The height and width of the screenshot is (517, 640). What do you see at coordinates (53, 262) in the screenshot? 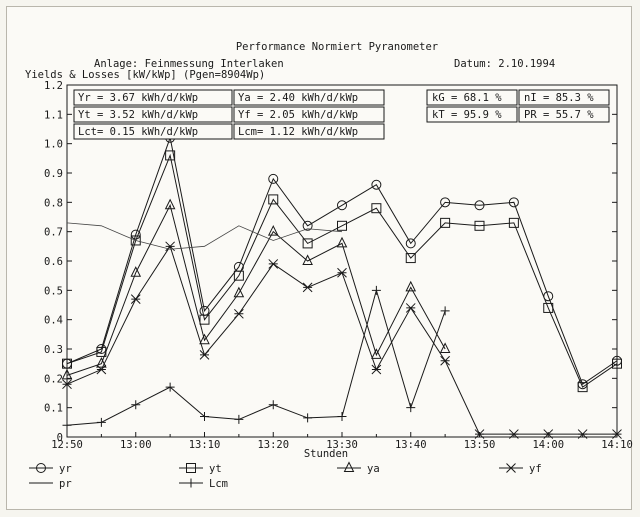
I see `y-tick-label: 0.6` at bounding box center [53, 262].